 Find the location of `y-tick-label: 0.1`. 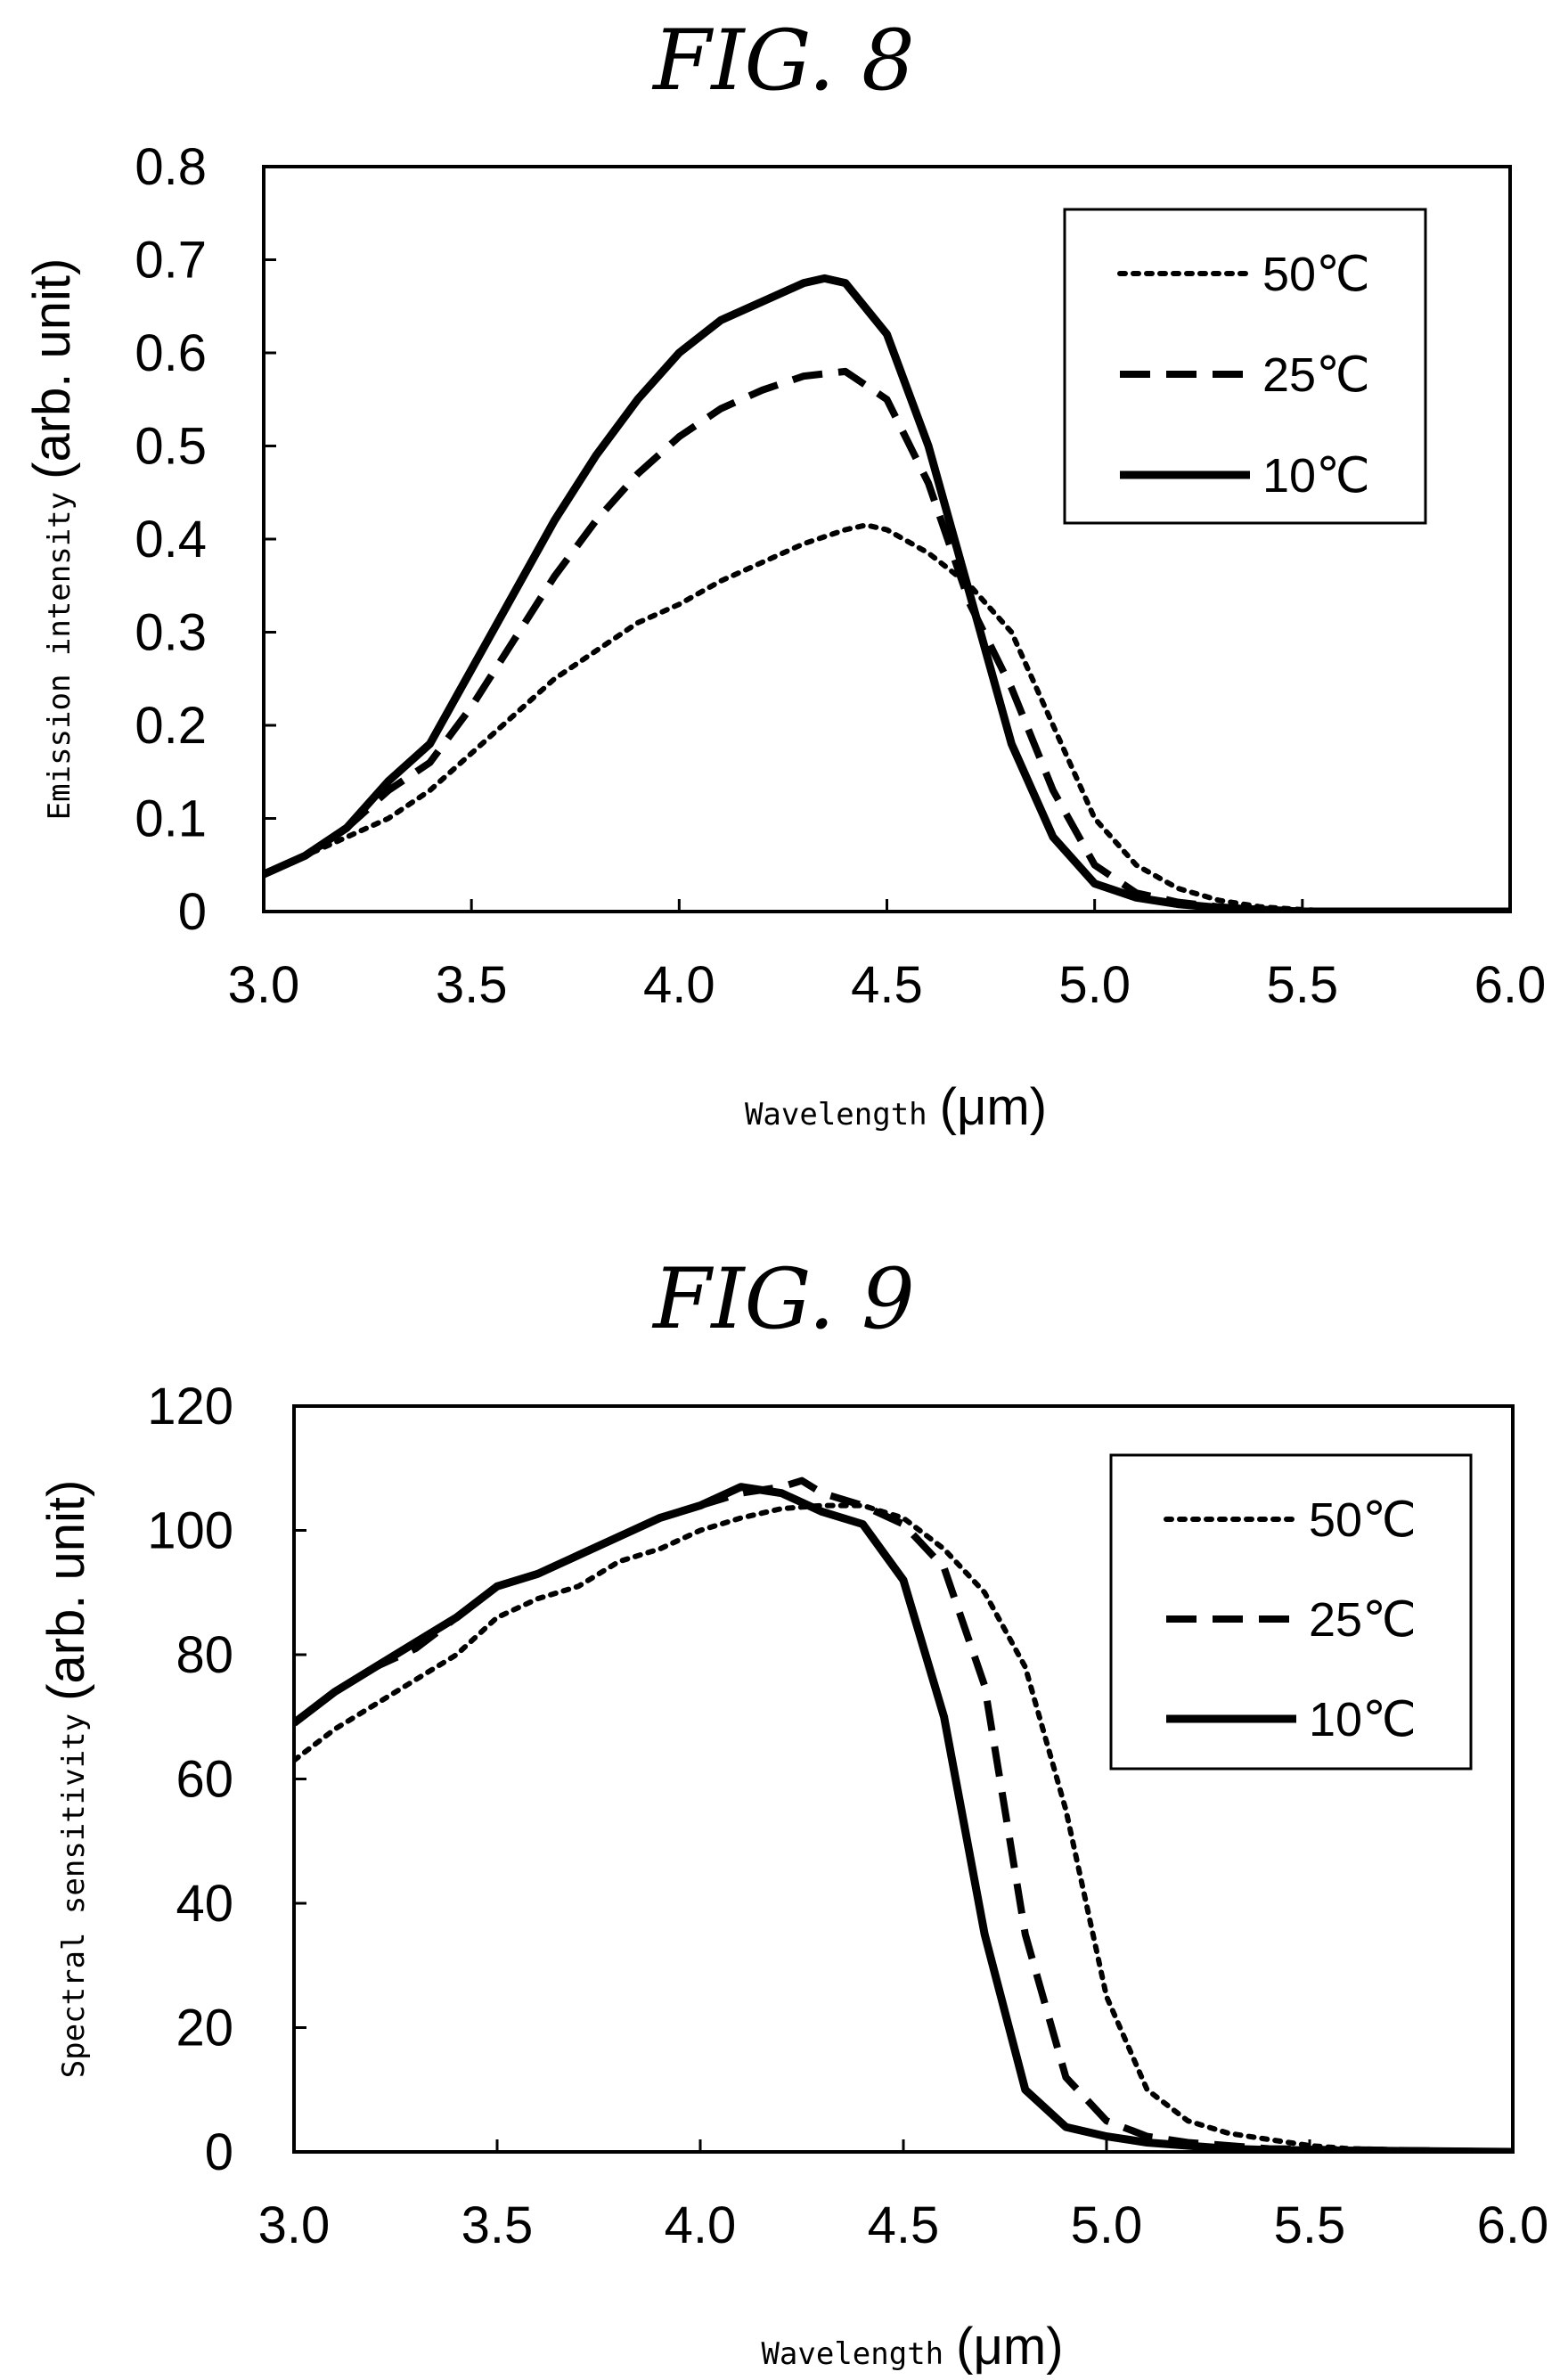

y-tick-label: 0.1 is located at coordinates (171, 819).